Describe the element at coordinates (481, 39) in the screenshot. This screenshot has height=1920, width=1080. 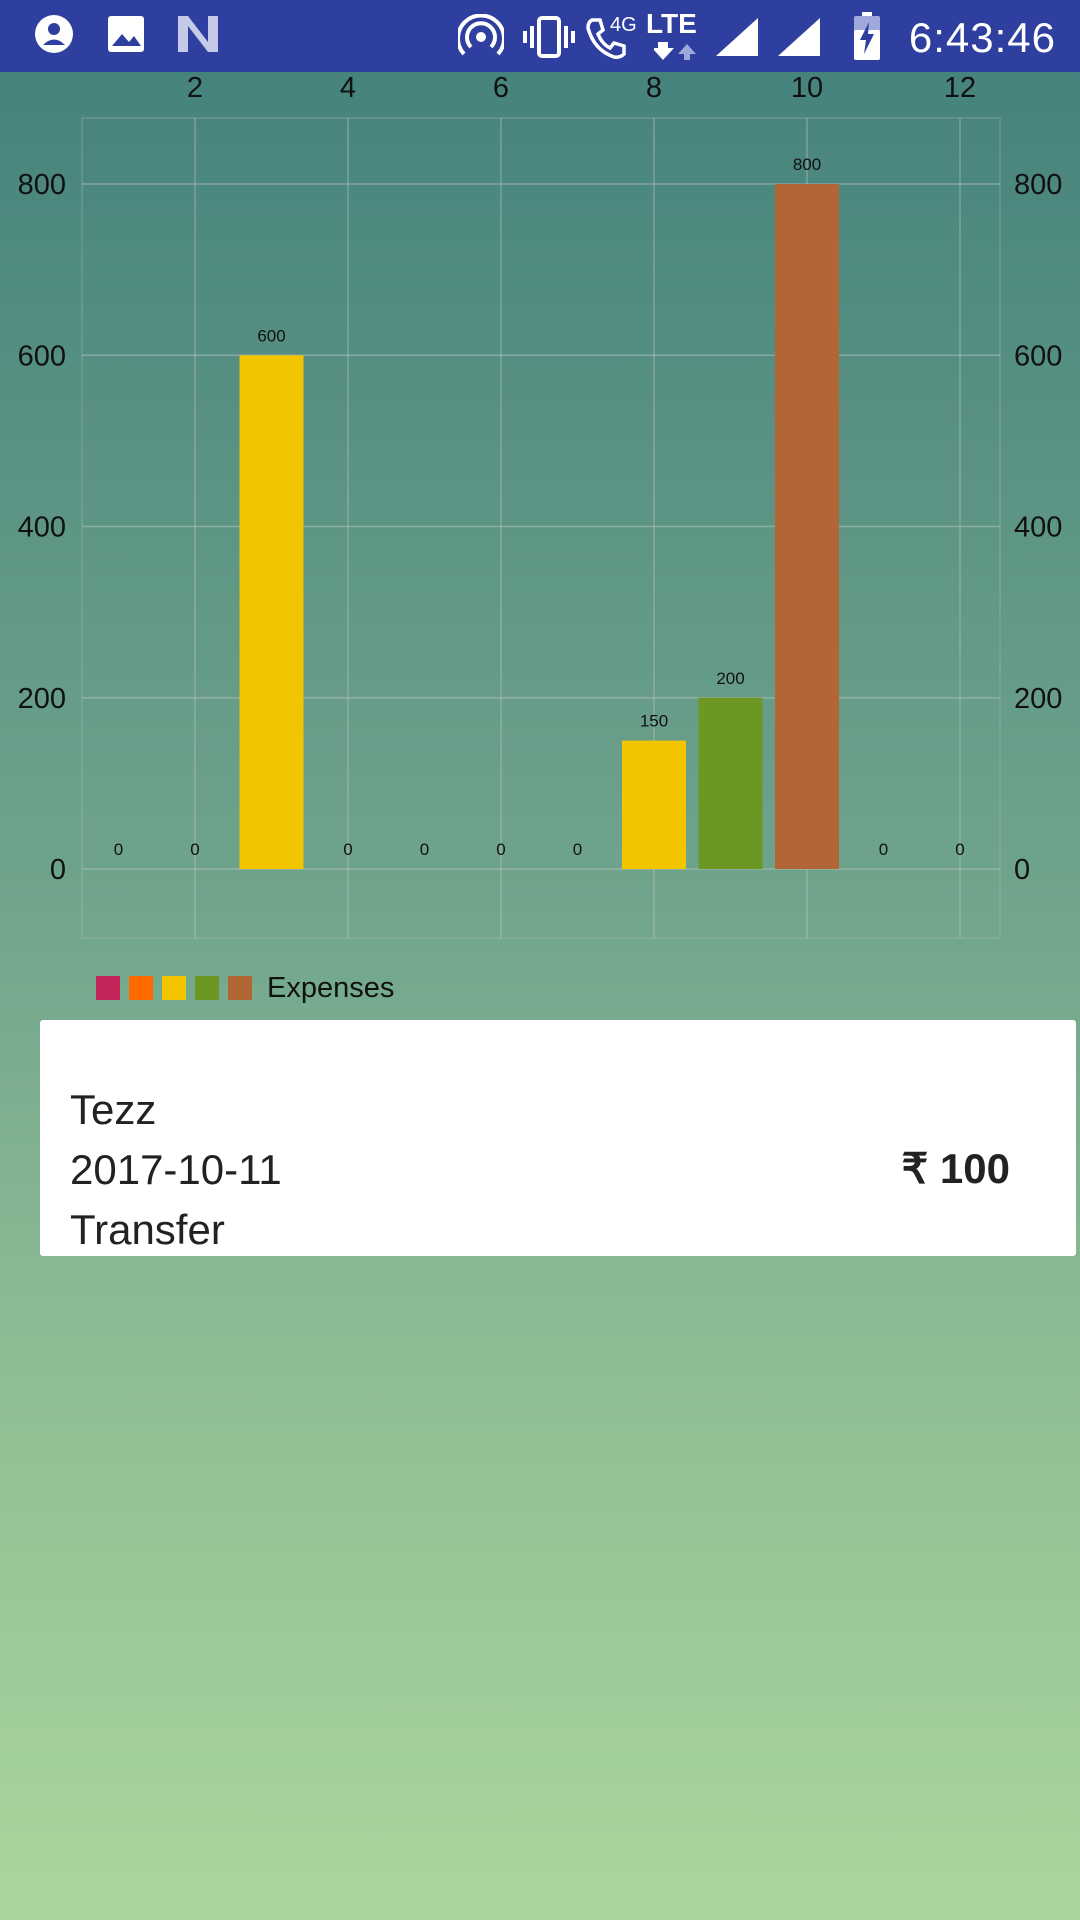
I see `hotspot-icon` at that location.